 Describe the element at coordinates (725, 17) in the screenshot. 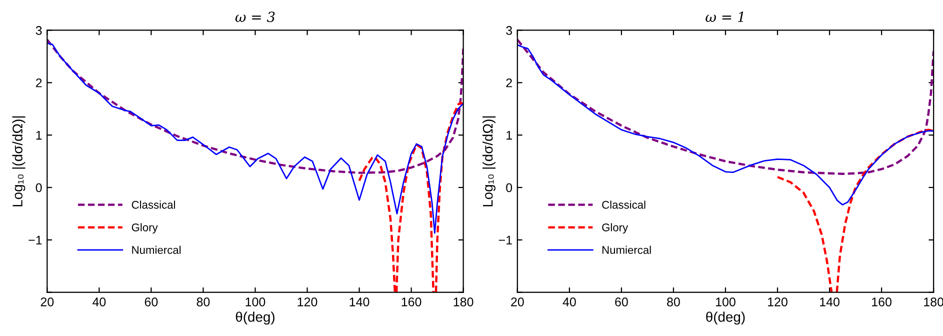

I see `chart-title: ω = 1` at that location.